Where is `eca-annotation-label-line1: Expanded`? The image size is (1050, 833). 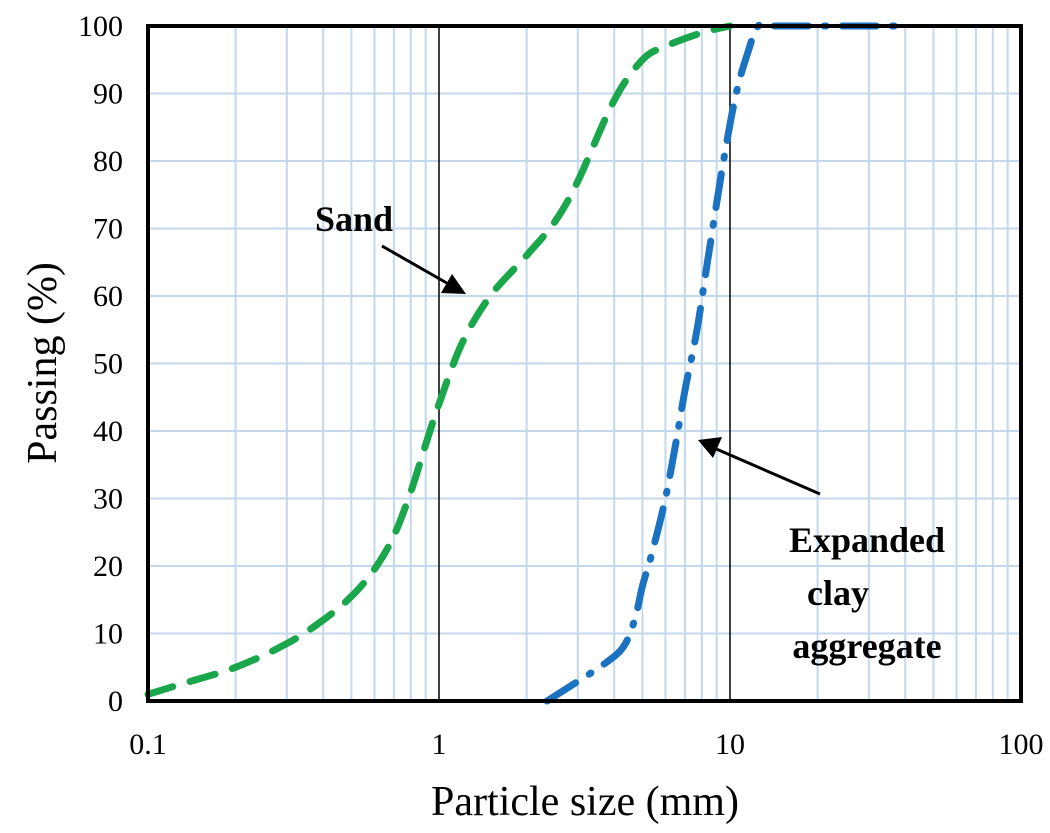 eca-annotation-label-line1: Expanded is located at coordinates (867, 540).